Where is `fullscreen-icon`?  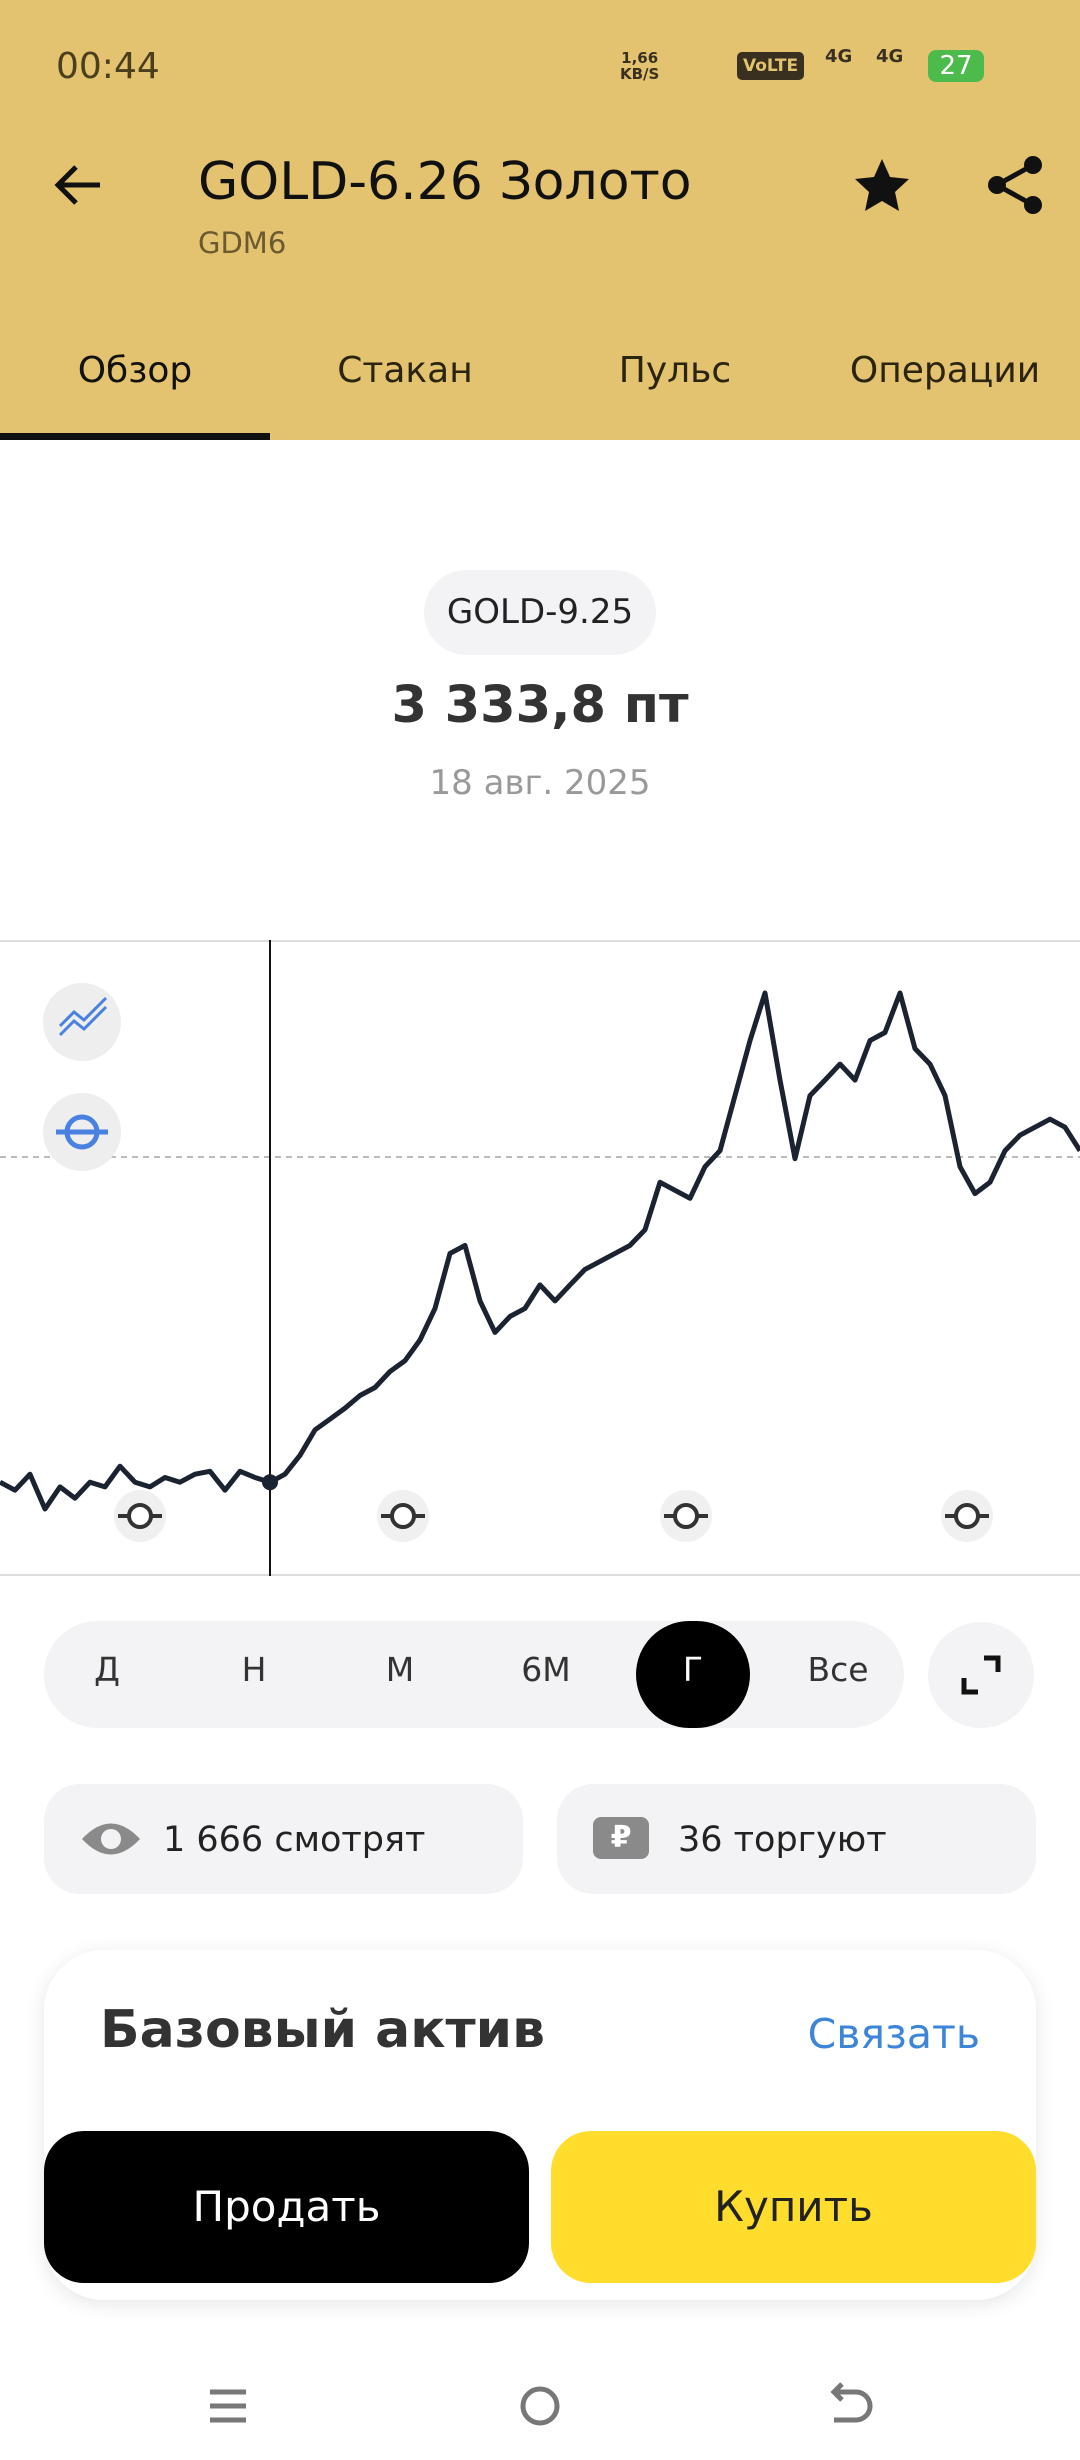 fullscreen-icon is located at coordinates (981, 1675).